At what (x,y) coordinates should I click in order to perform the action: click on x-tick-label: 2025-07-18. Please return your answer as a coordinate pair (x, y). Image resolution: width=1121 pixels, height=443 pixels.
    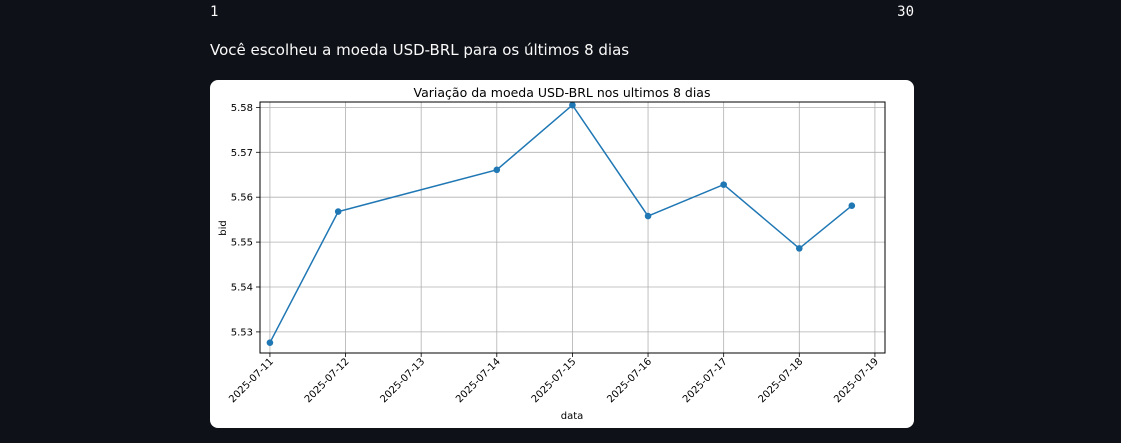
    Looking at the image, I should click on (781, 380).